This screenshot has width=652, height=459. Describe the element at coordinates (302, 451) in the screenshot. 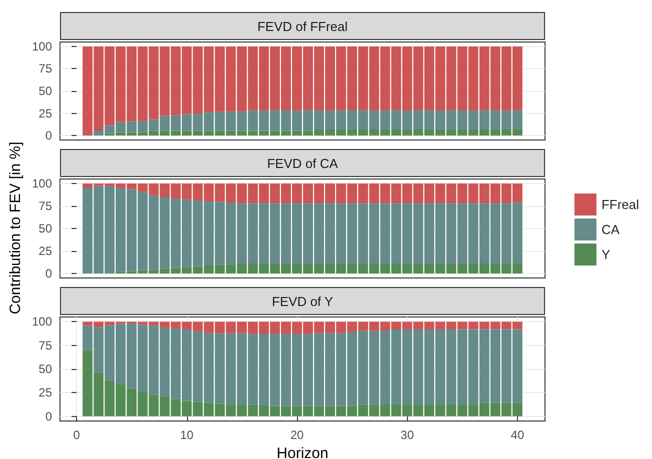

I see `x-axis-title: Horizon` at that location.